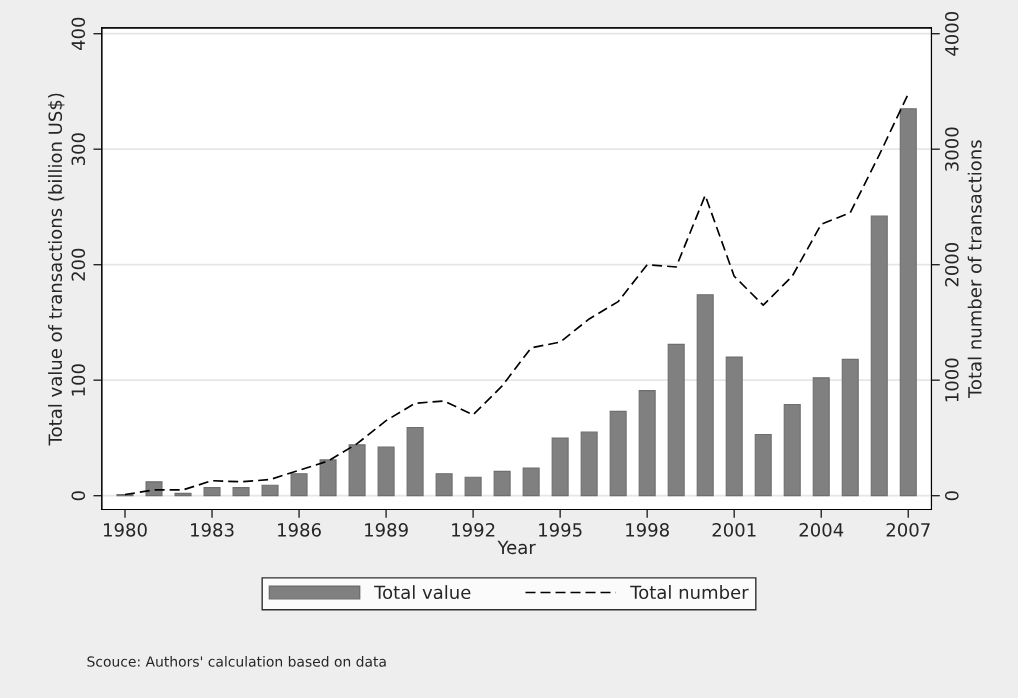  What do you see at coordinates (299, 530) in the screenshot?
I see `x-tick-label: 1986` at bounding box center [299, 530].